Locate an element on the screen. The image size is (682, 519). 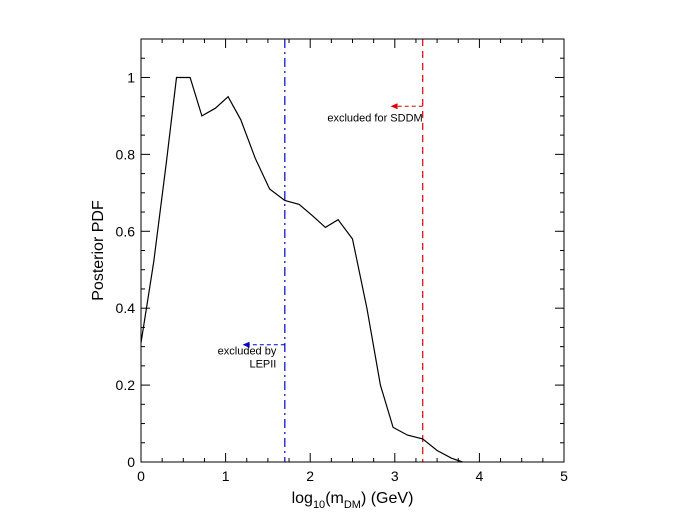
x-axis-title-main: log is located at coordinates (302, 498).